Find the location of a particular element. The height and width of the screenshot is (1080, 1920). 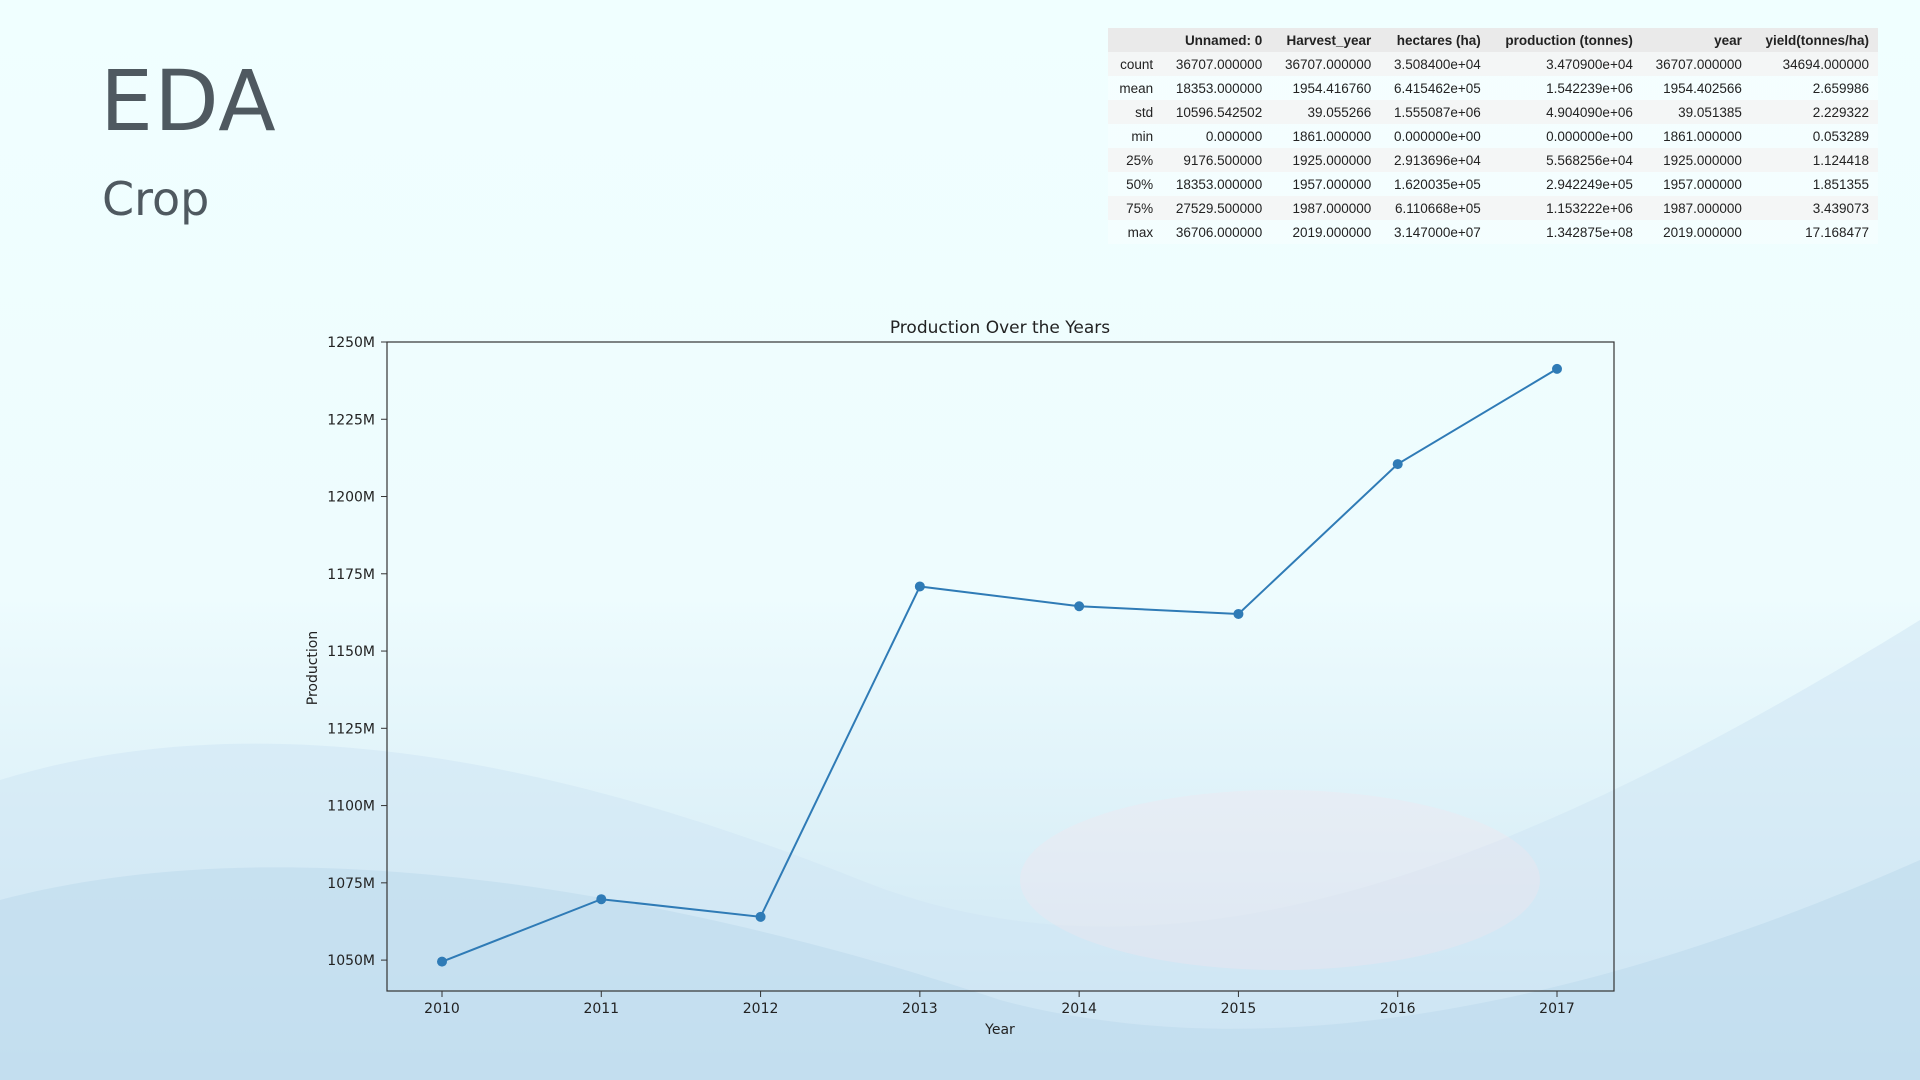

table-cell: 1.153222e+06 is located at coordinates (1565, 208).